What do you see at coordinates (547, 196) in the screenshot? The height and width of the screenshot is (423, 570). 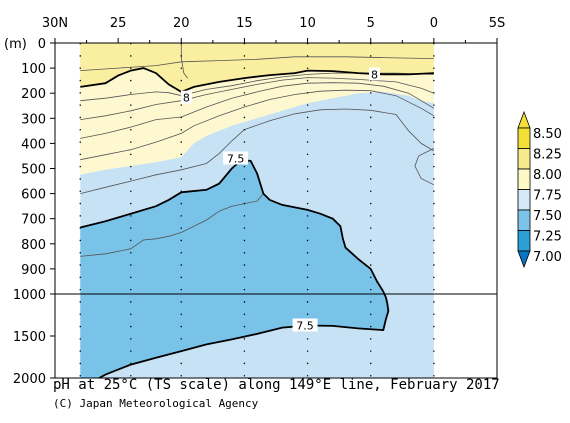 I see `colorbar-level-label: 7.75` at bounding box center [547, 196].